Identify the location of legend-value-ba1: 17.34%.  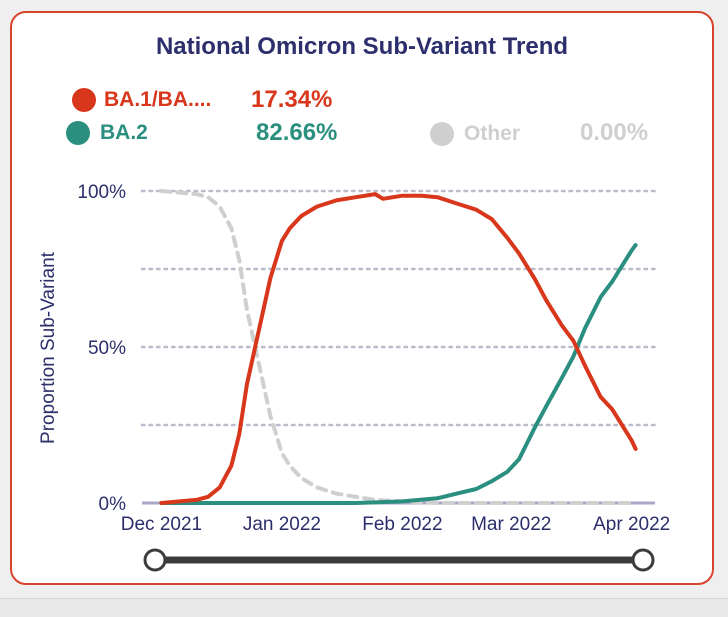
(292, 99).